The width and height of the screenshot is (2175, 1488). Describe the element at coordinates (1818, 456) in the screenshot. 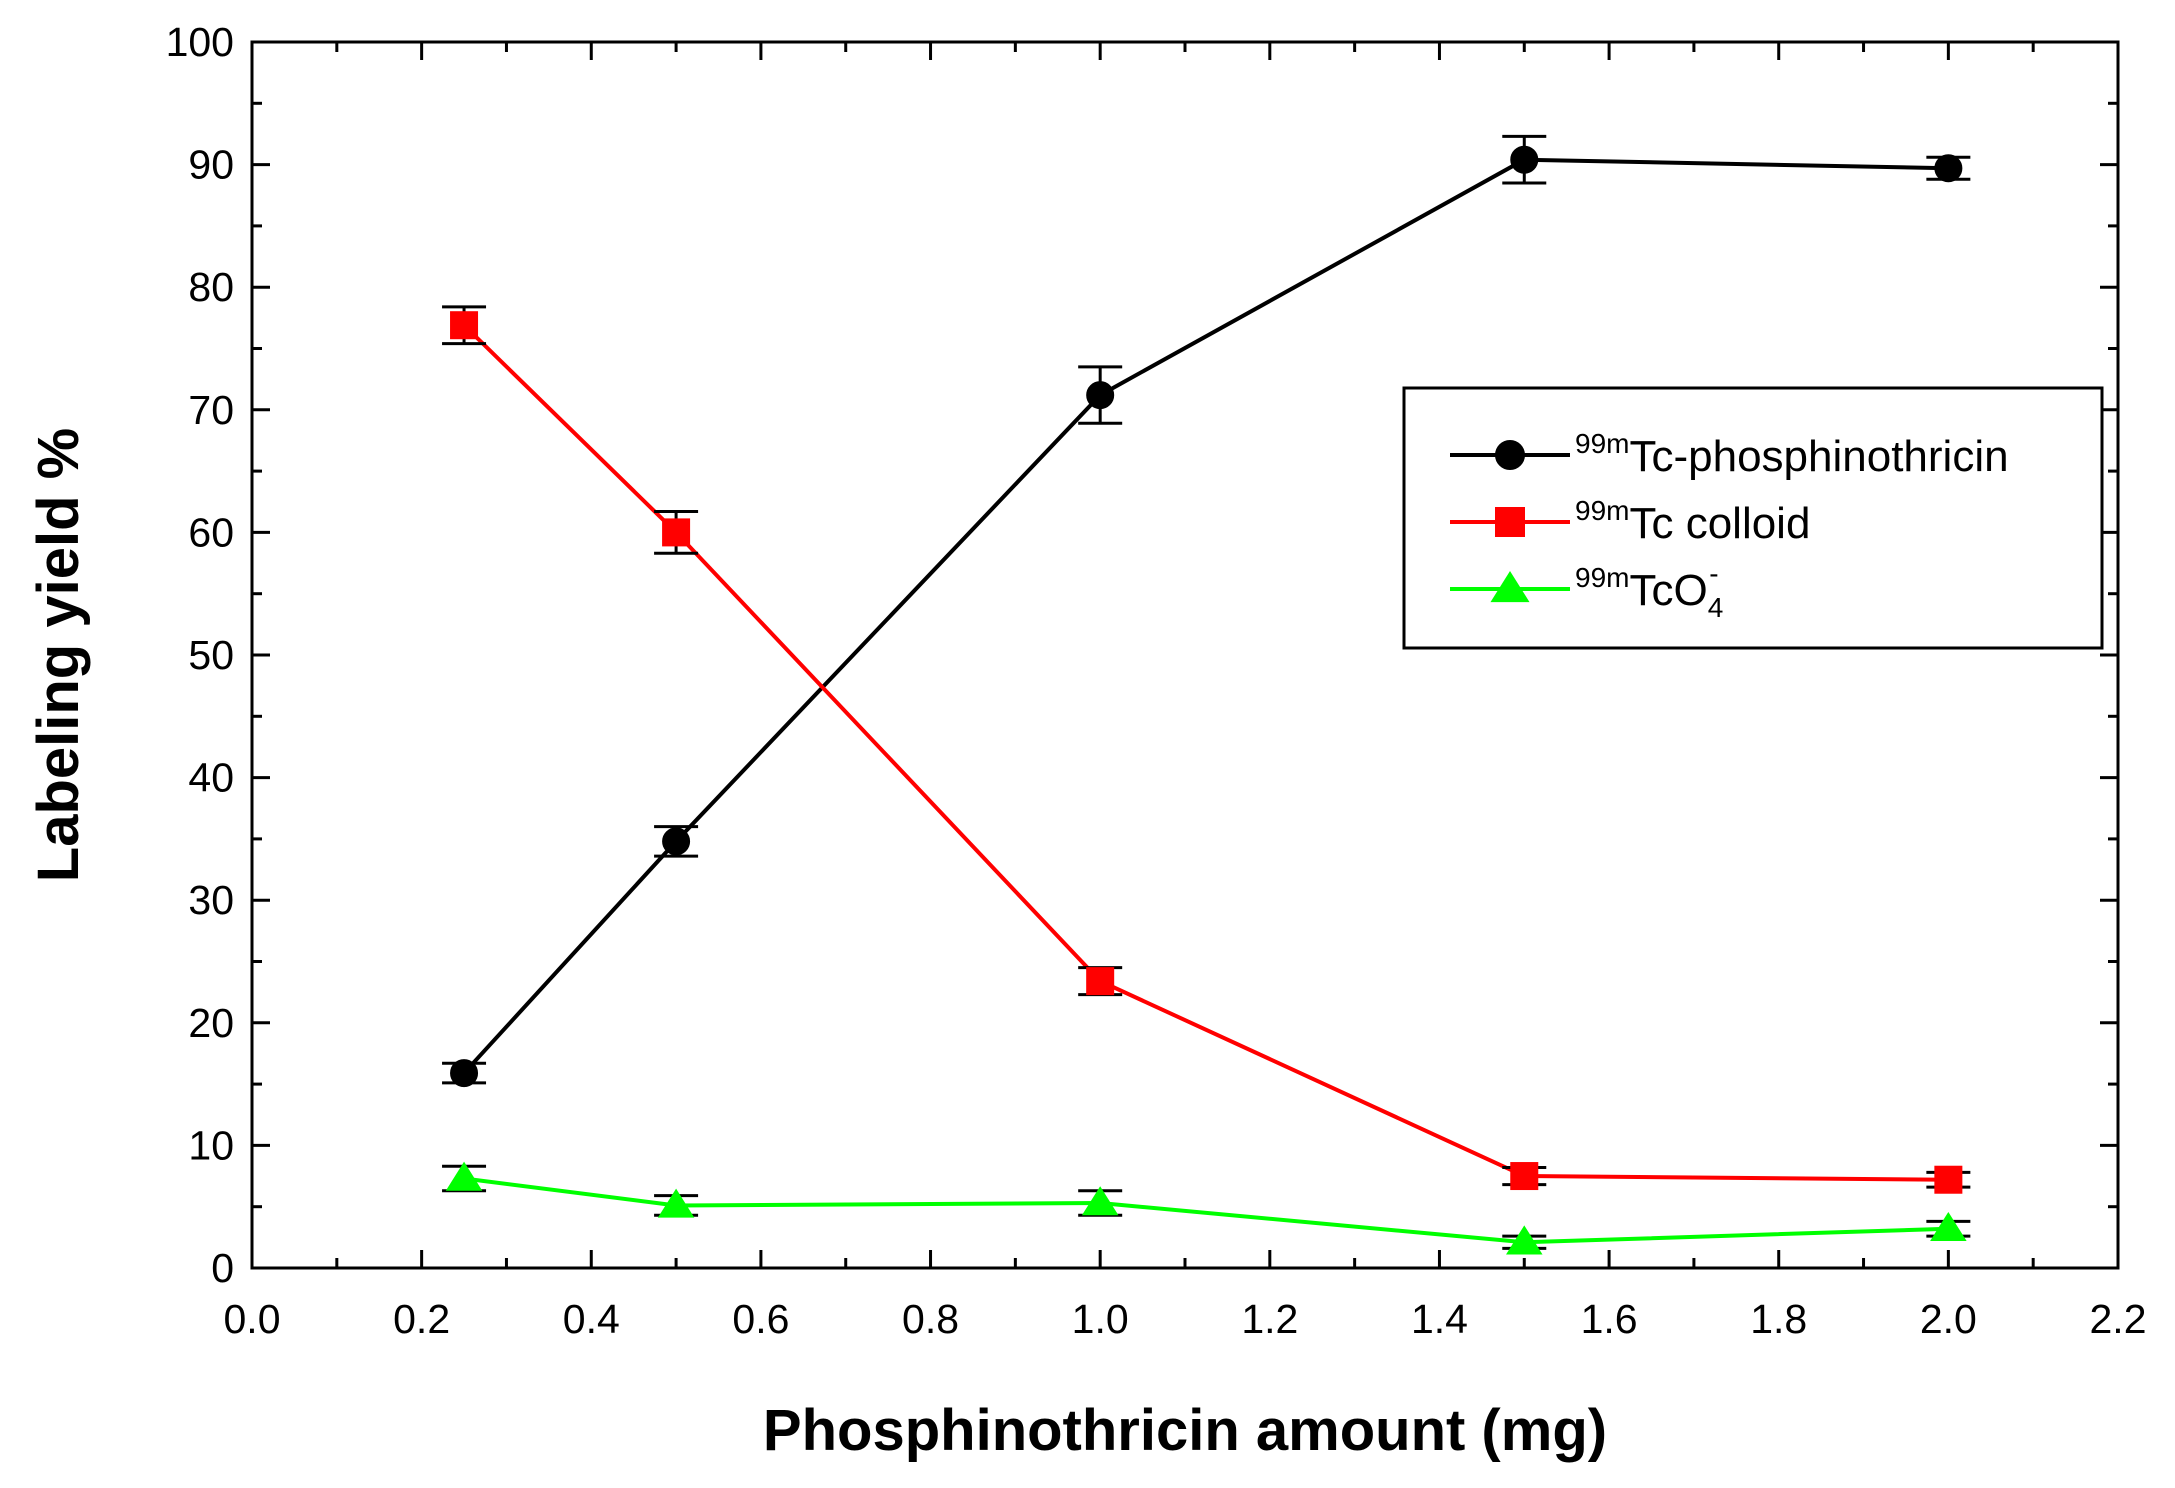

I see `legend-label-name: Tc-phosphinothricin` at that location.